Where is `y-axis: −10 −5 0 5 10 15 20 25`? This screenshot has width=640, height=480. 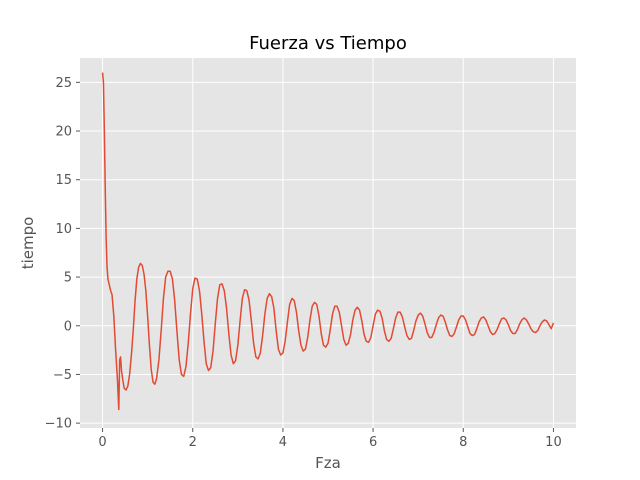 y-axis: −10 −5 0 5 10 15 20 25 is located at coordinates (62, 254).